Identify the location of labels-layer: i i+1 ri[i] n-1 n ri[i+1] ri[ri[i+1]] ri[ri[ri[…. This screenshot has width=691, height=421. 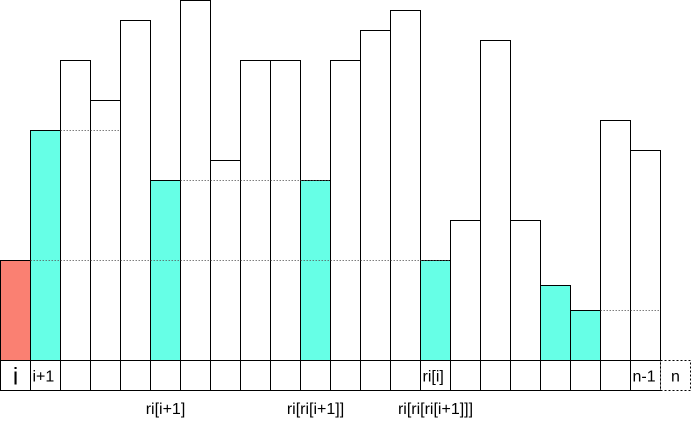
(346, 391).